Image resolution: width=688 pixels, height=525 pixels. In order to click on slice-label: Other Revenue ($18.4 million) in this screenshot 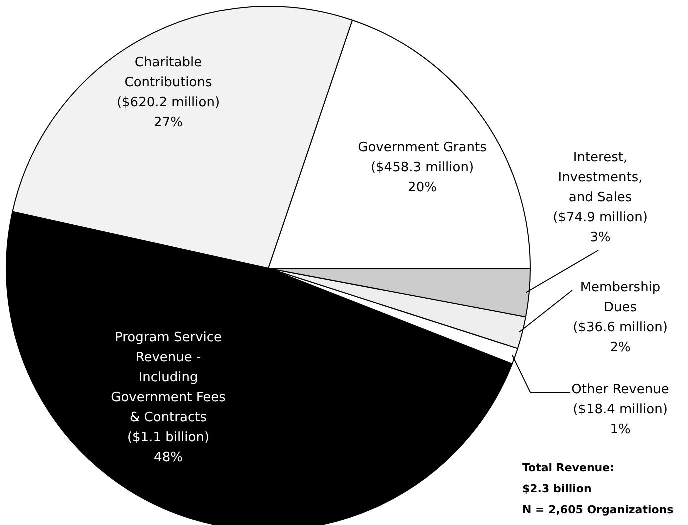, I will do `click(621, 400)`.